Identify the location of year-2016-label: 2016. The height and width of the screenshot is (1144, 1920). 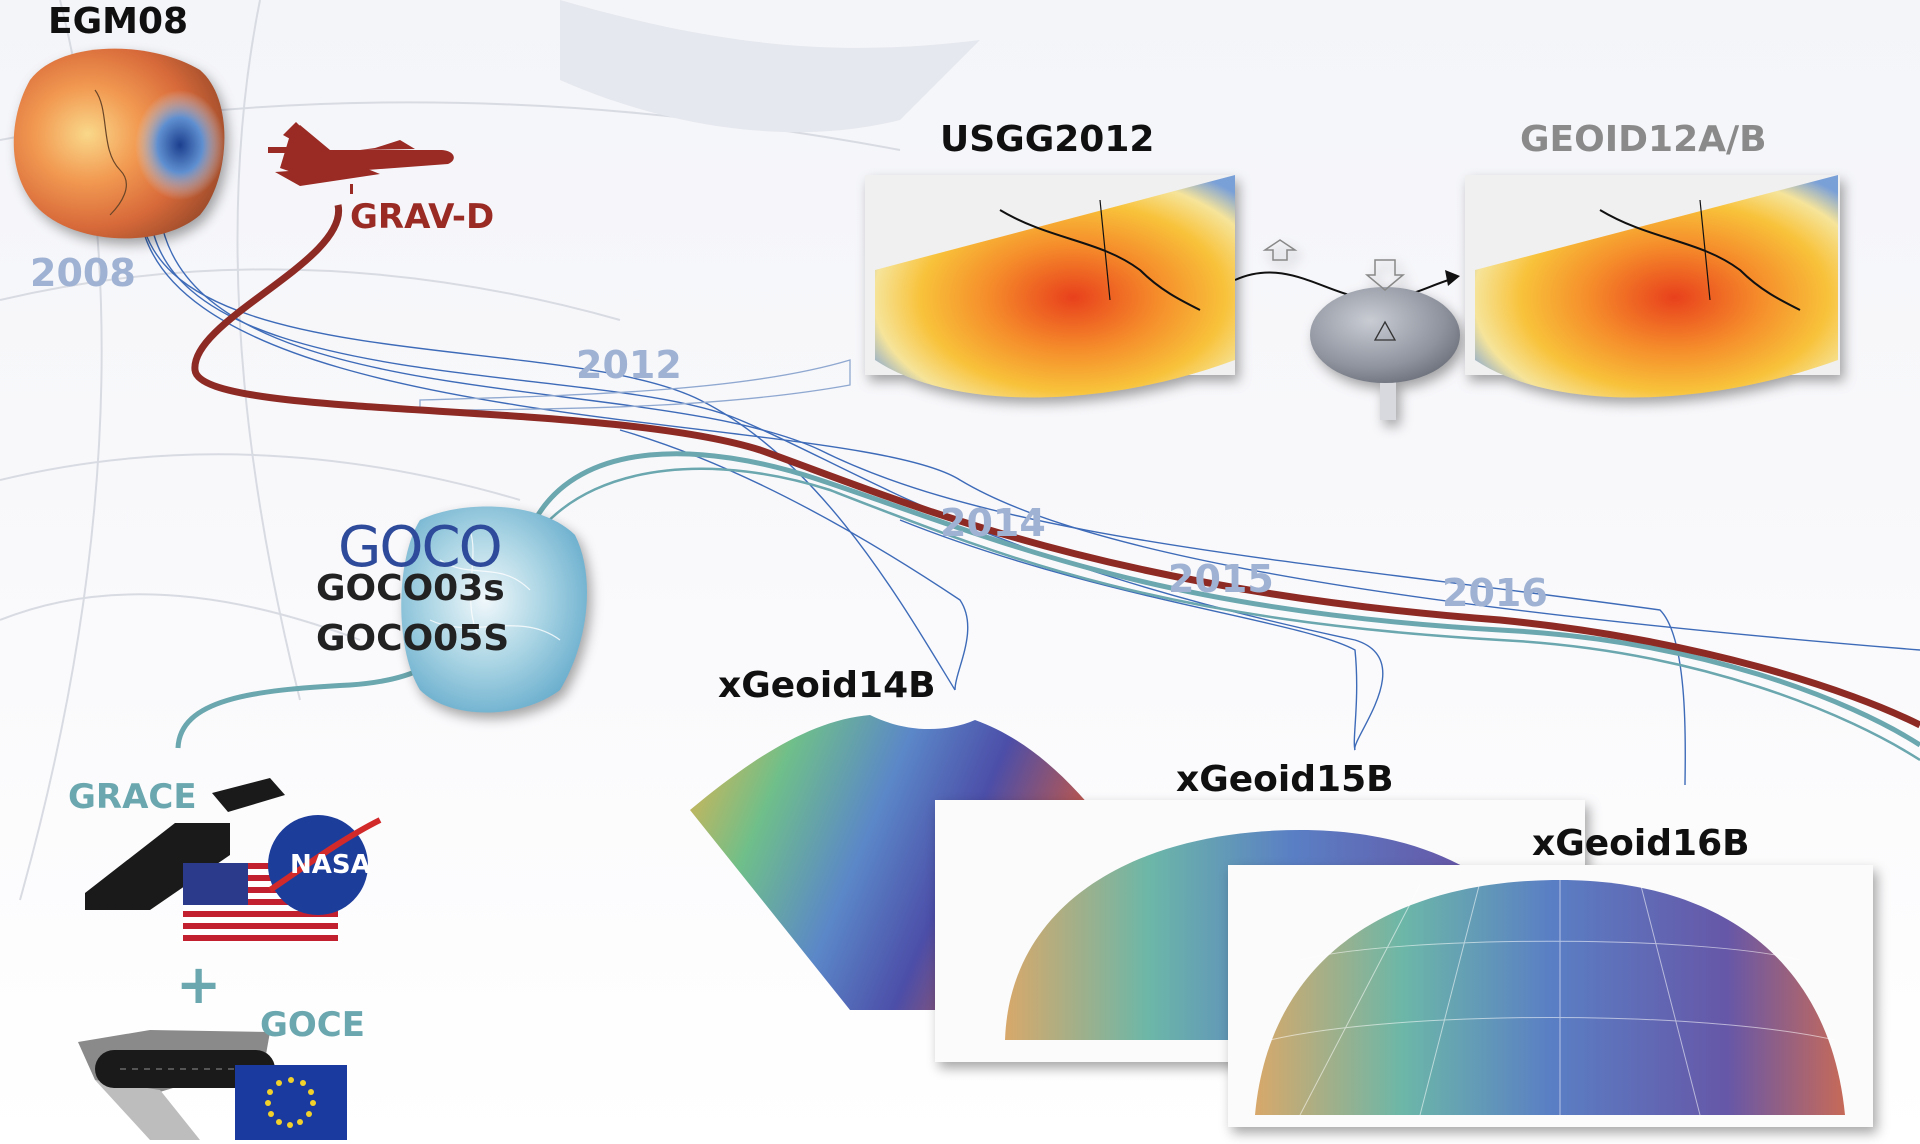
(1495, 593).